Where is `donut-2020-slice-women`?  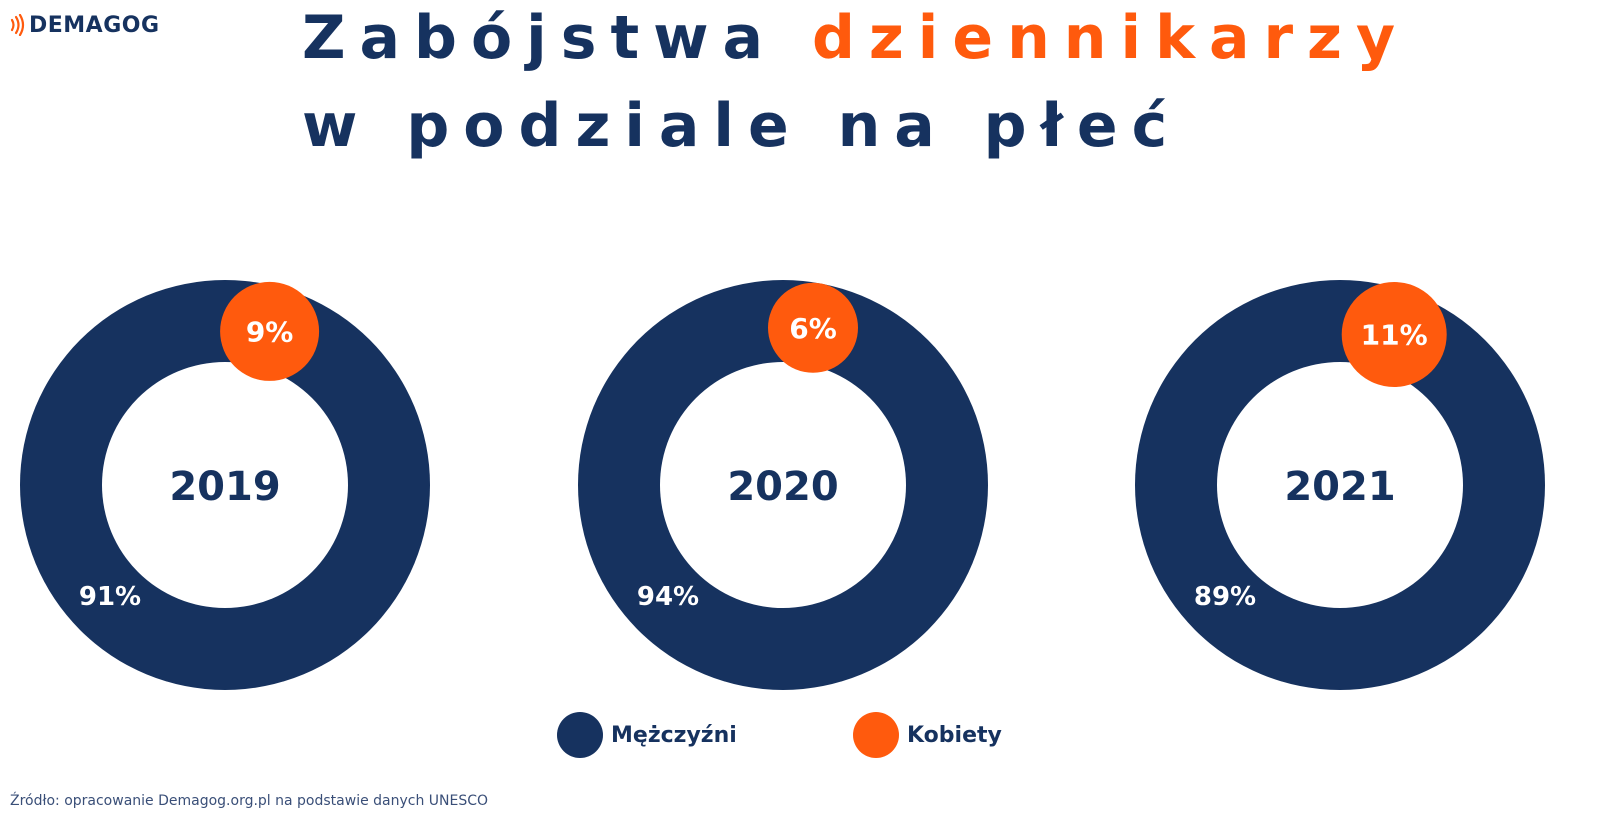
donut-2020-slice-women is located at coordinates (813, 327).